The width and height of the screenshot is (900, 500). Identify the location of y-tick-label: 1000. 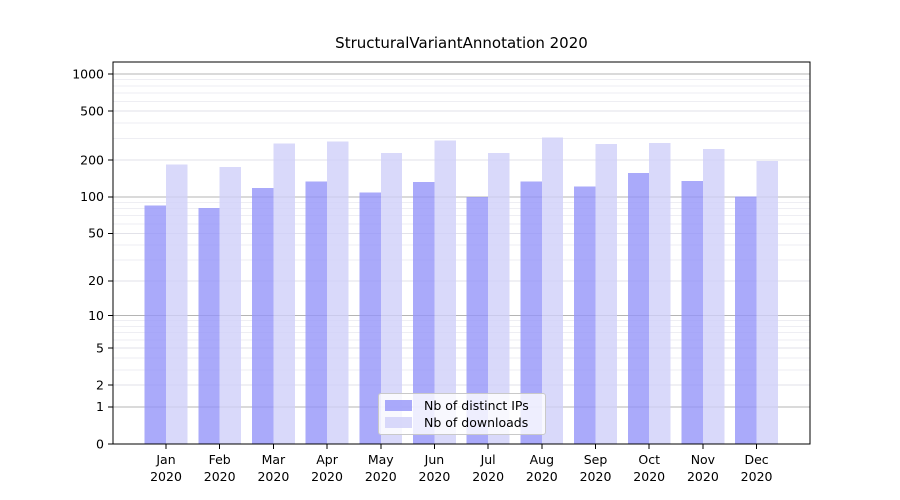
(88, 73).